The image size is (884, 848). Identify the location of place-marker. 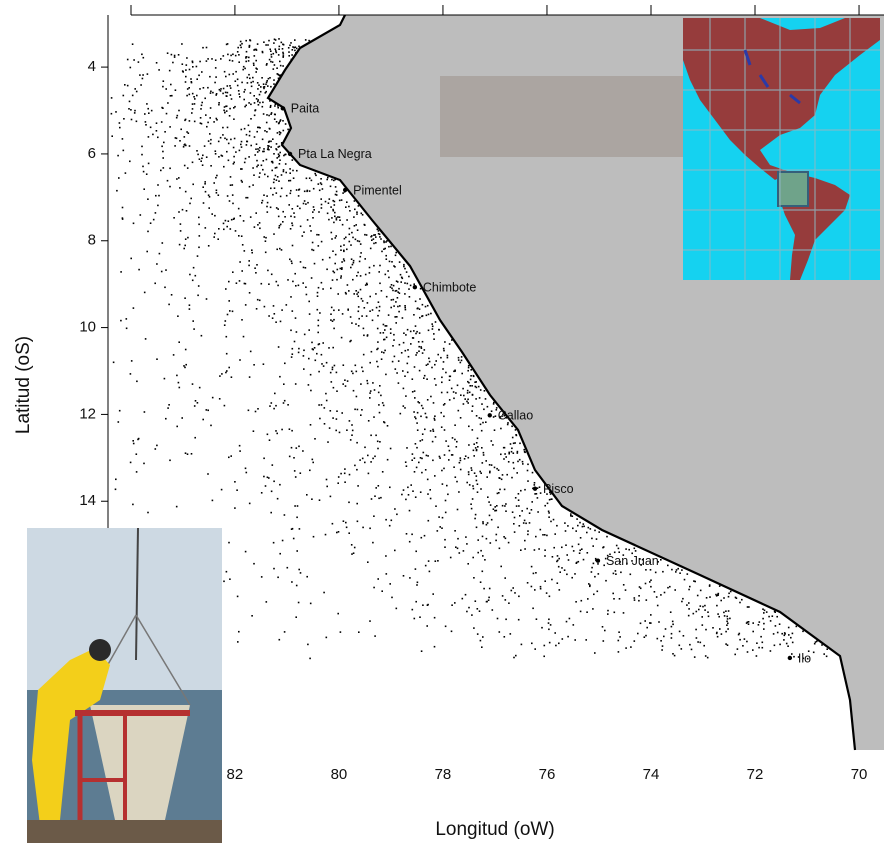
(345, 190).